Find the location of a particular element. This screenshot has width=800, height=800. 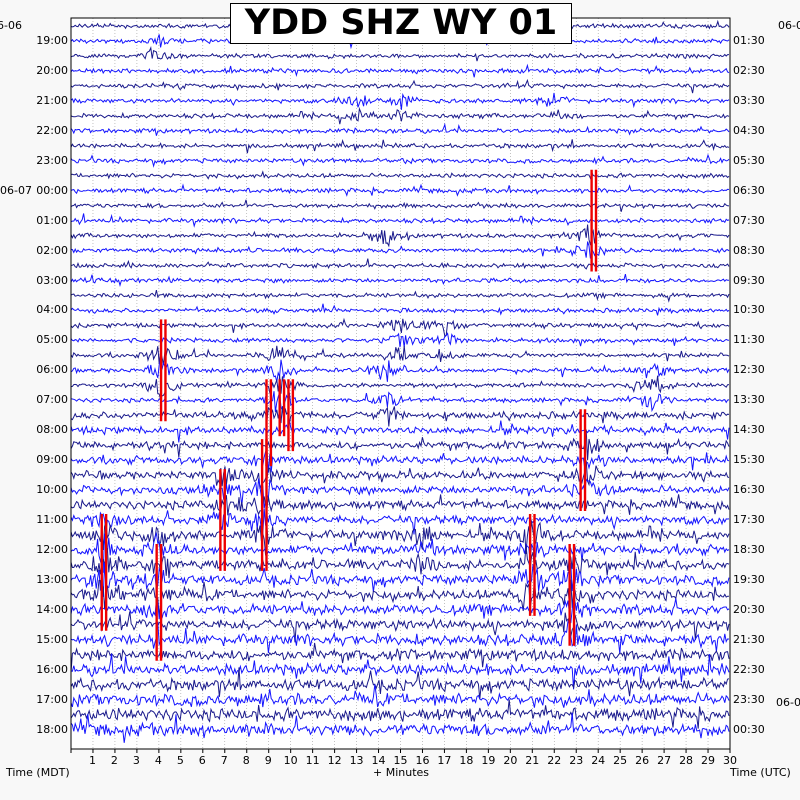

x-tick-label: 7 is located at coordinates (224, 760).